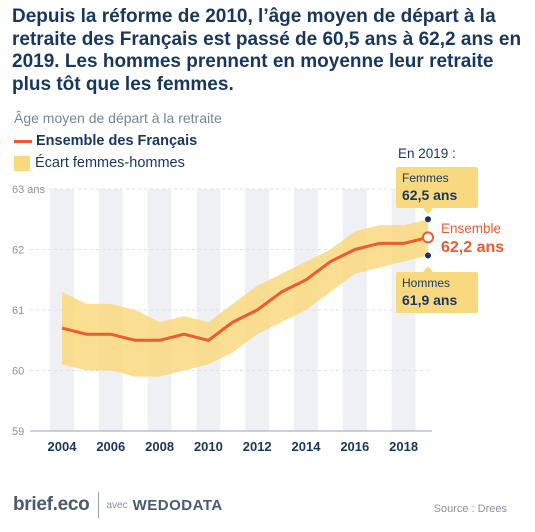 The height and width of the screenshot is (532, 535). I want to click on x-tick-label: 2010, so click(208, 446).